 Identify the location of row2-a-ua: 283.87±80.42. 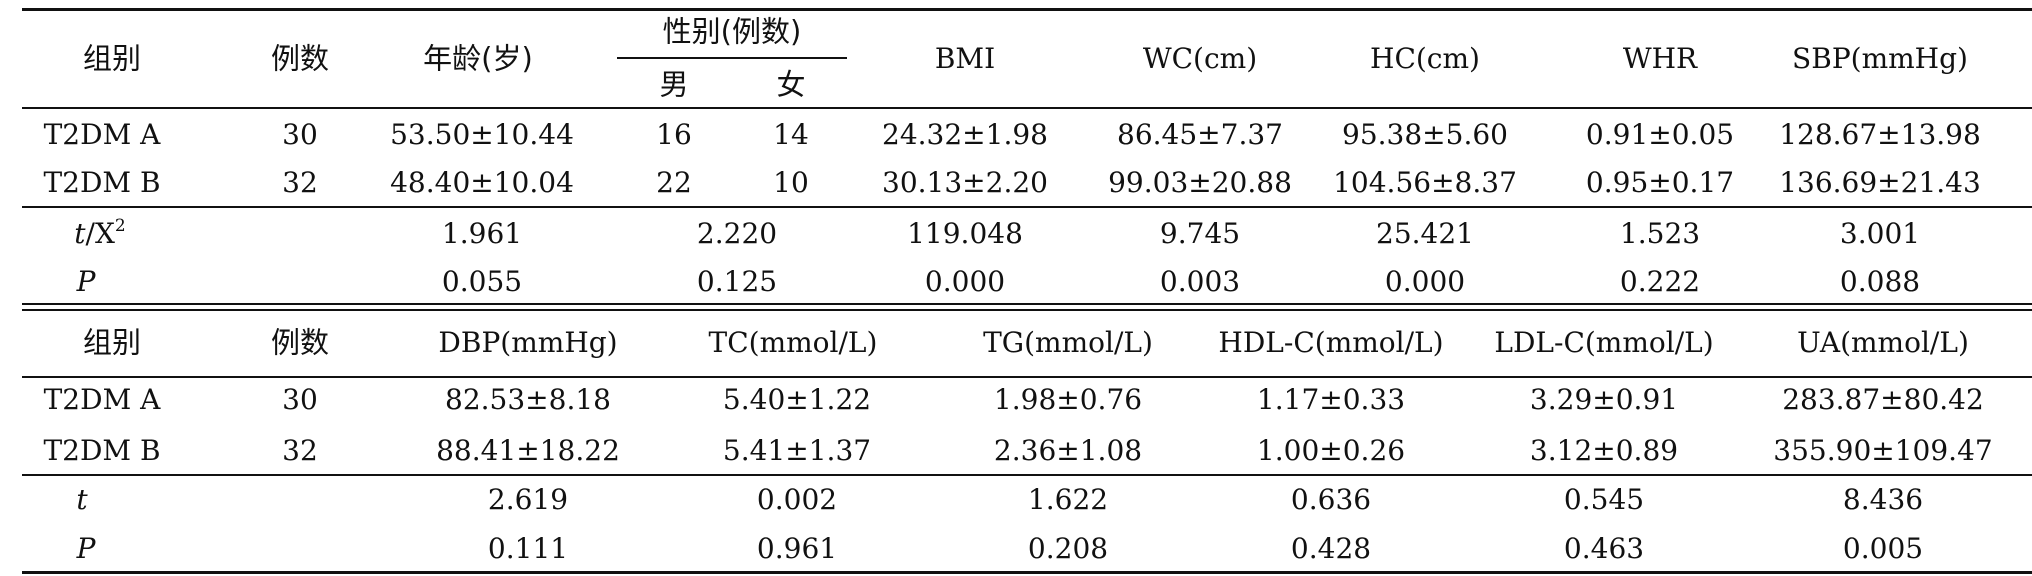
(1883, 399).